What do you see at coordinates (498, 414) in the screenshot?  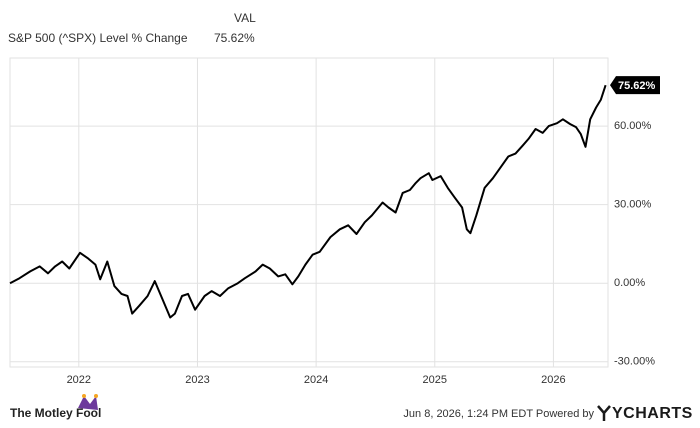 I see `timestamp: Jun 8, 2026, 1:24 PM EDT Powered by` at bounding box center [498, 414].